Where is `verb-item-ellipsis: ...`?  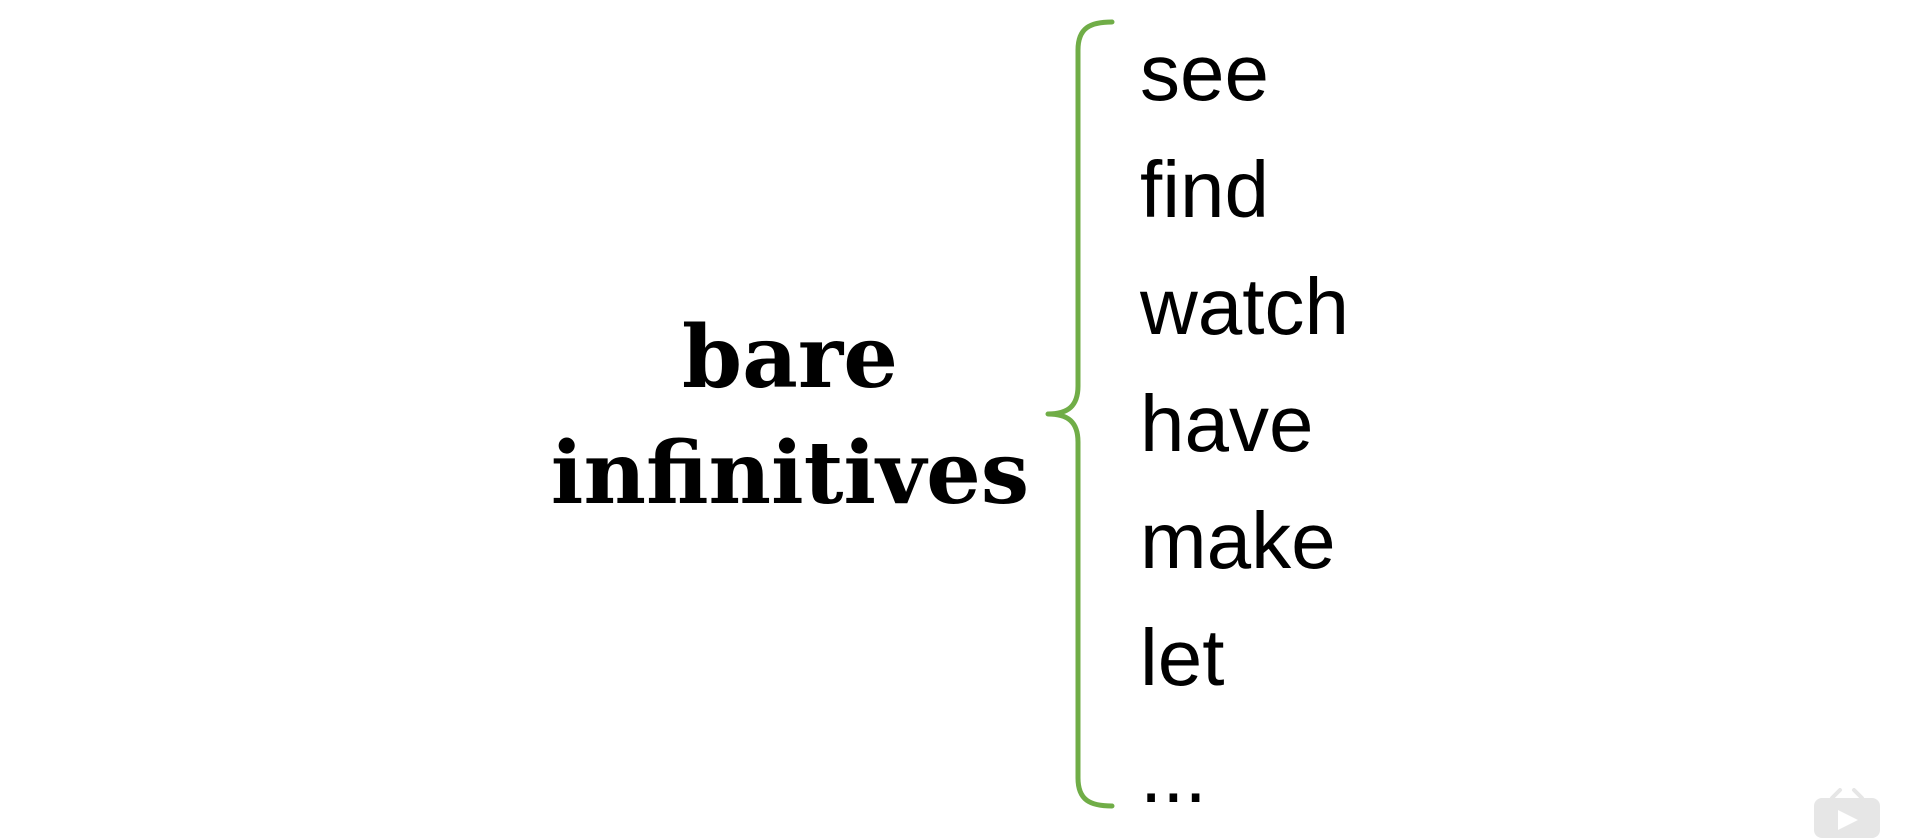
verb-item-ellipsis: ... is located at coordinates (1173, 774).